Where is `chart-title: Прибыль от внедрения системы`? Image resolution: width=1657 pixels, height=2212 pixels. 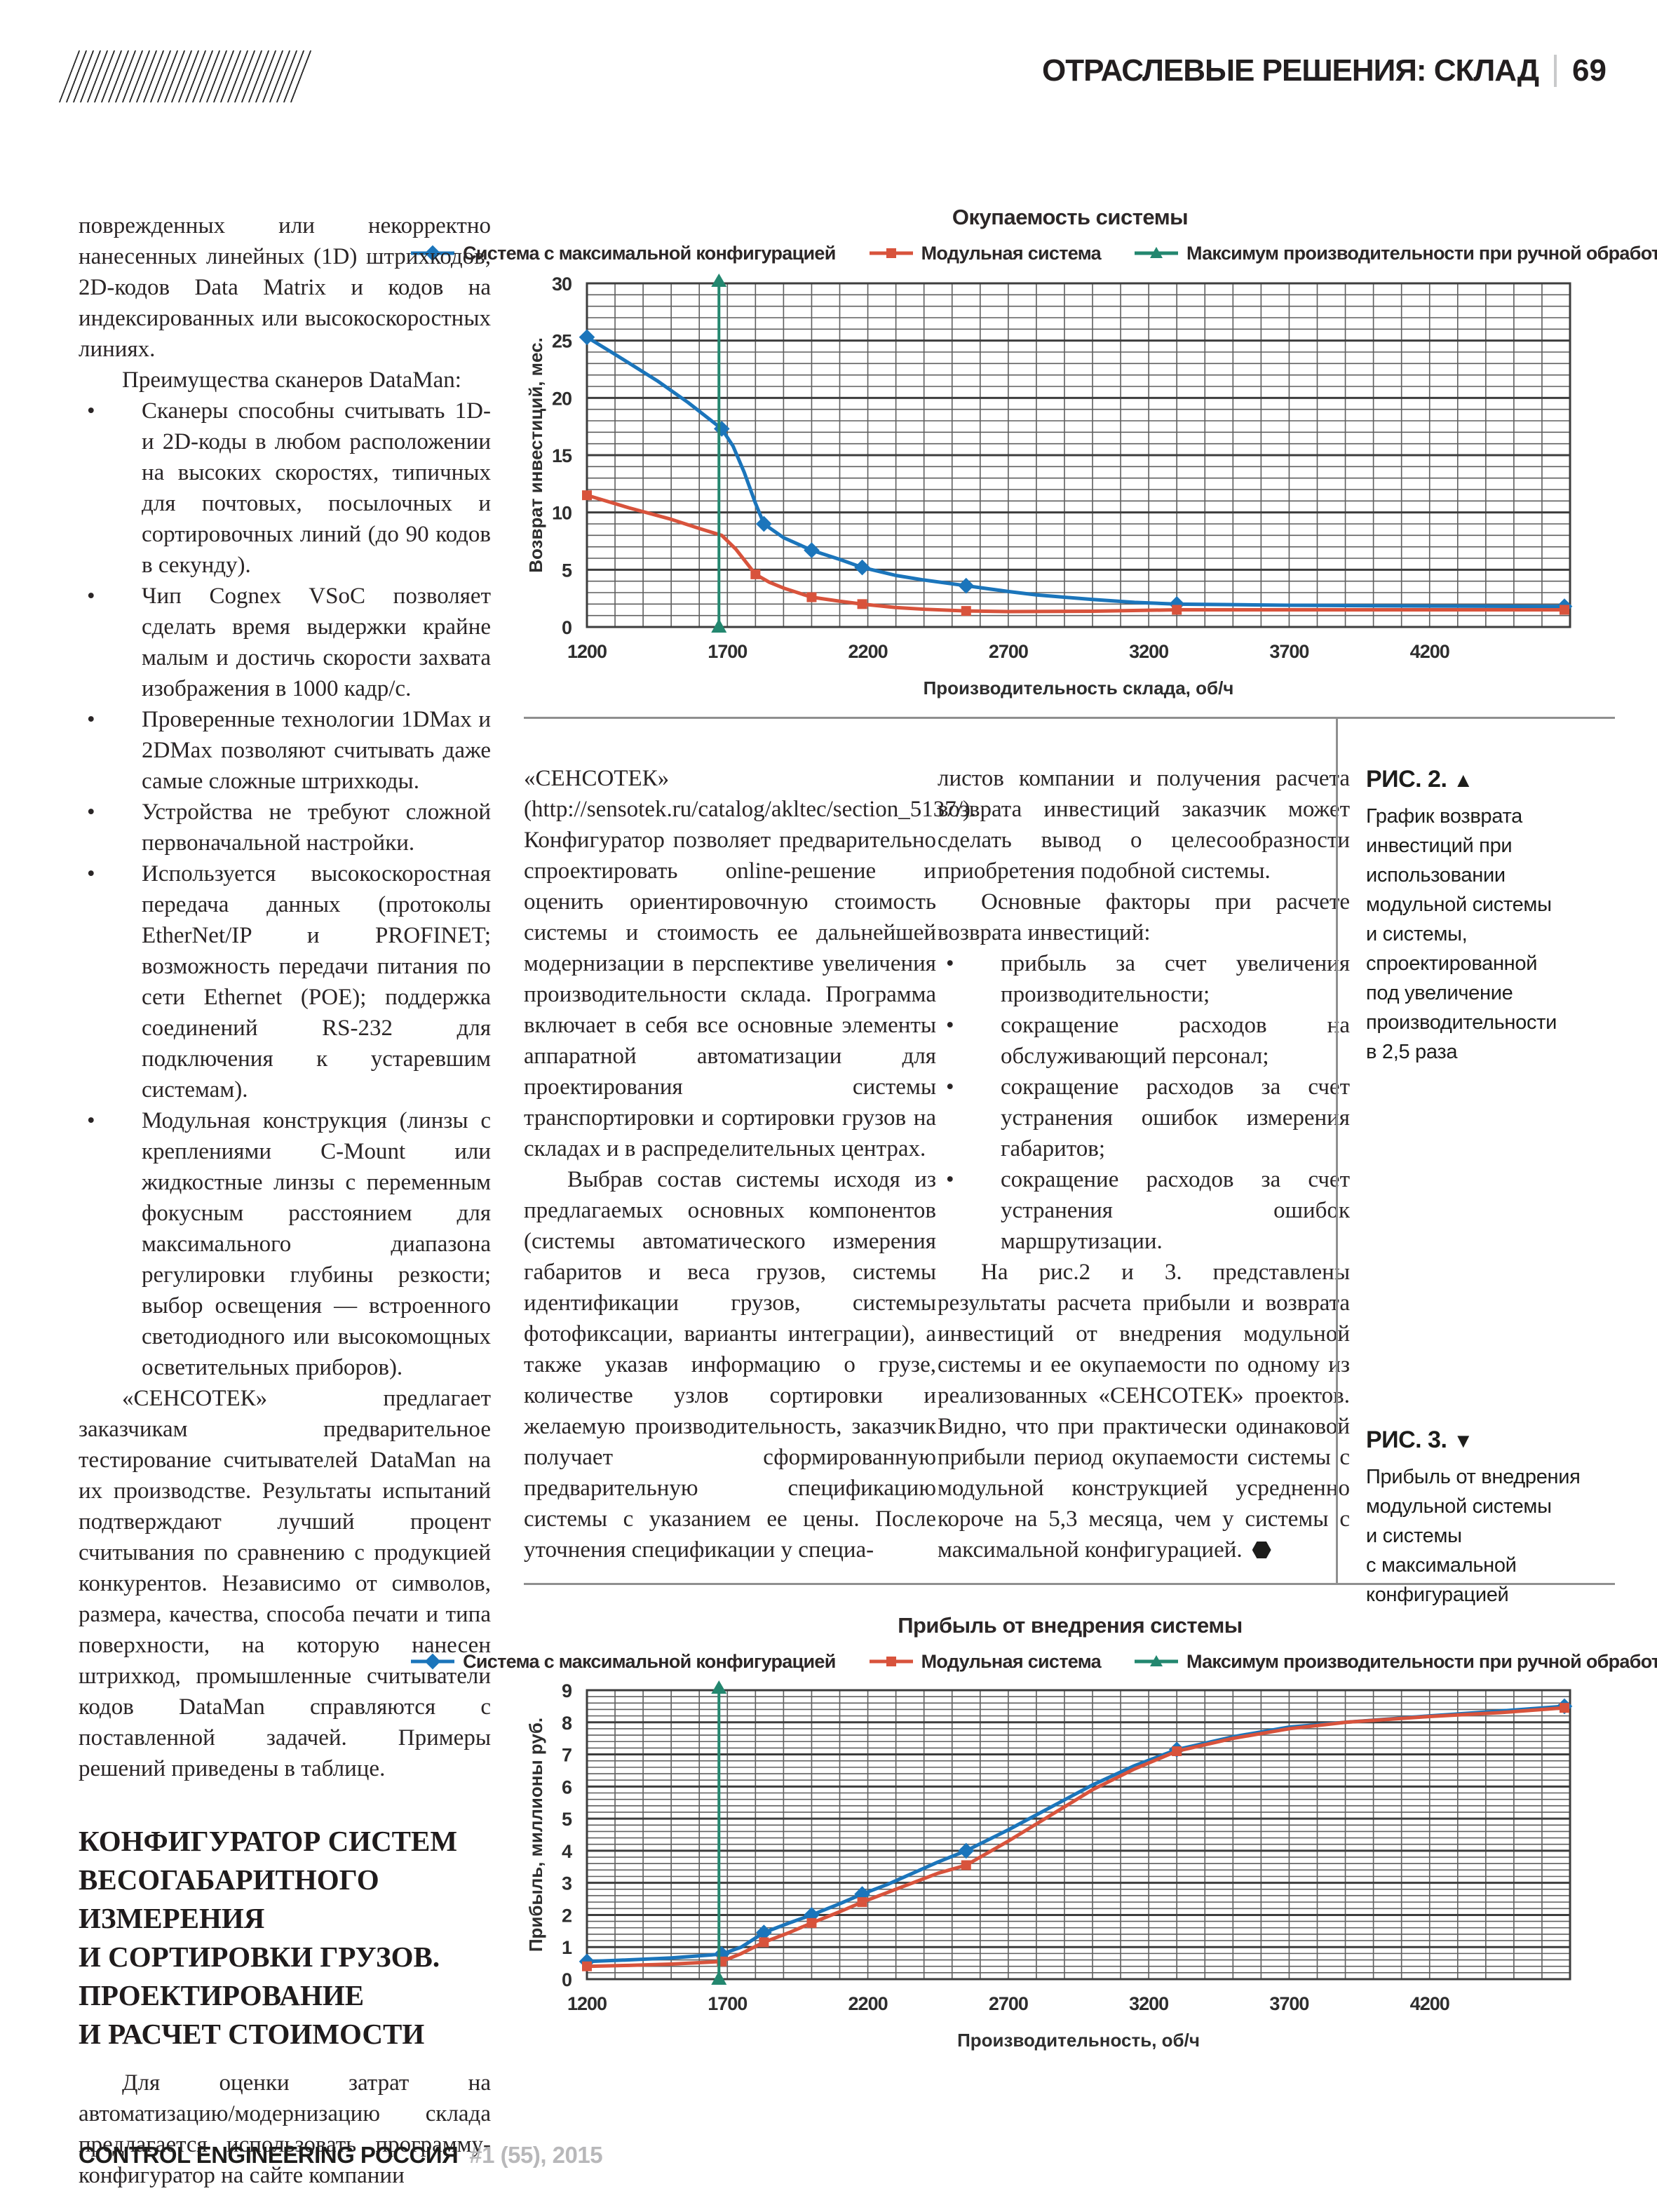 chart-title: Прибыль от внедрения системы is located at coordinates (1071, 1625).